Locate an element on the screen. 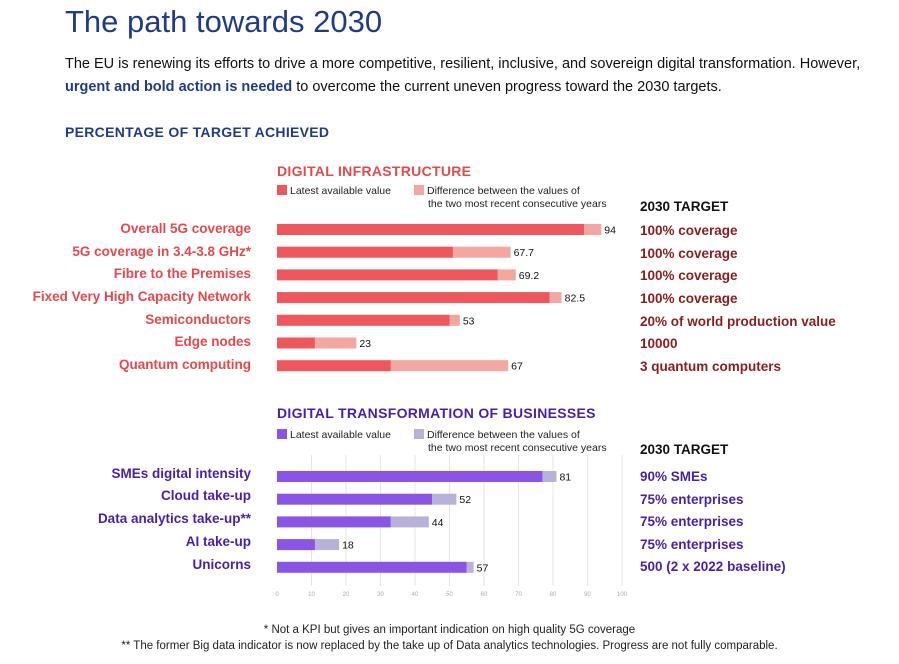  data-label: 81 is located at coordinates (565, 478).